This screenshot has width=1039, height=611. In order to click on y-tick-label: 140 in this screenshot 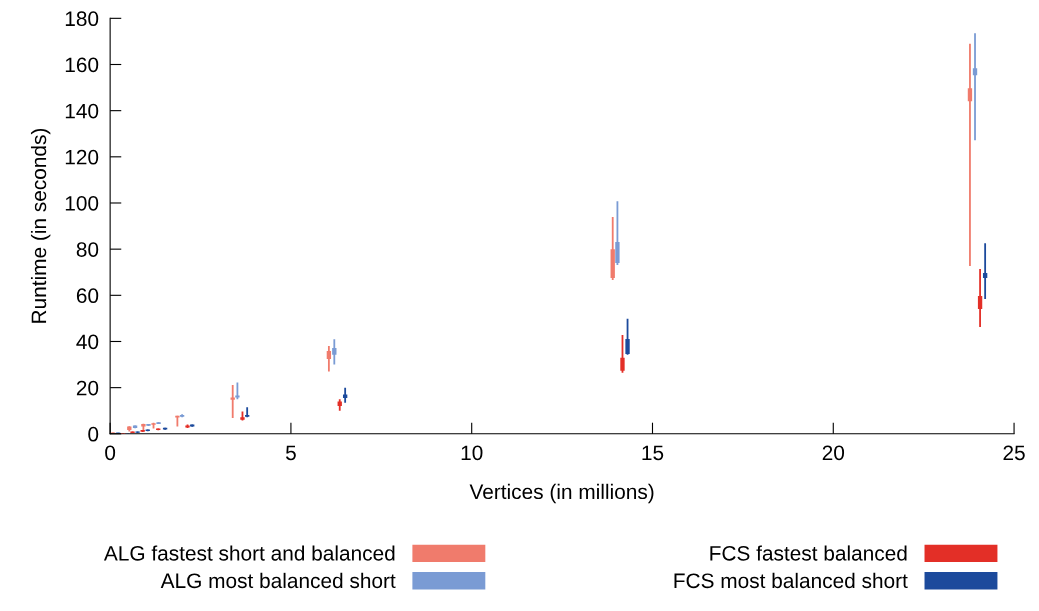, I will do `click(82, 111)`.